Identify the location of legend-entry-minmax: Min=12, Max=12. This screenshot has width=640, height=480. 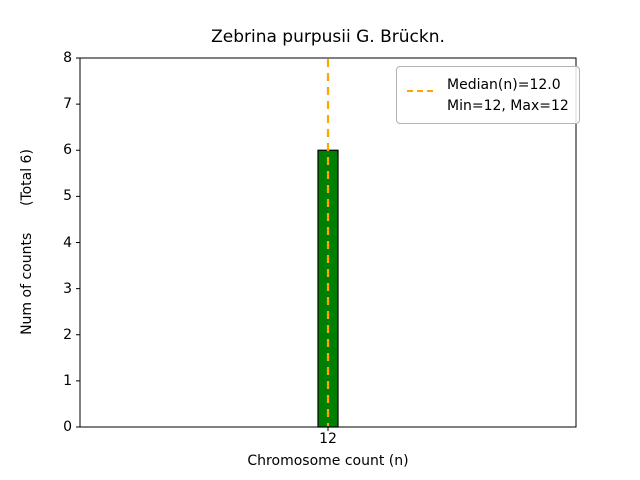
(488, 105).